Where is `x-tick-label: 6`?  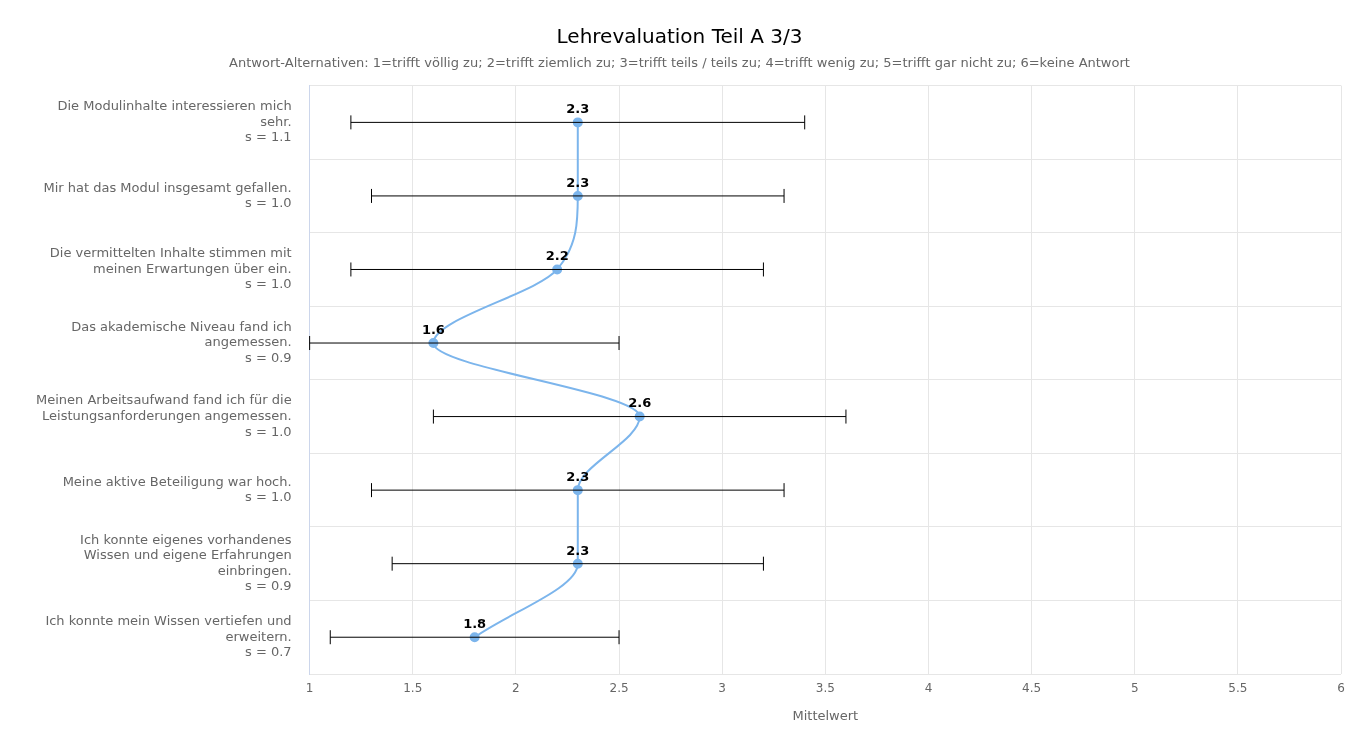
x-tick-label: 6 is located at coordinates (1341, 688).